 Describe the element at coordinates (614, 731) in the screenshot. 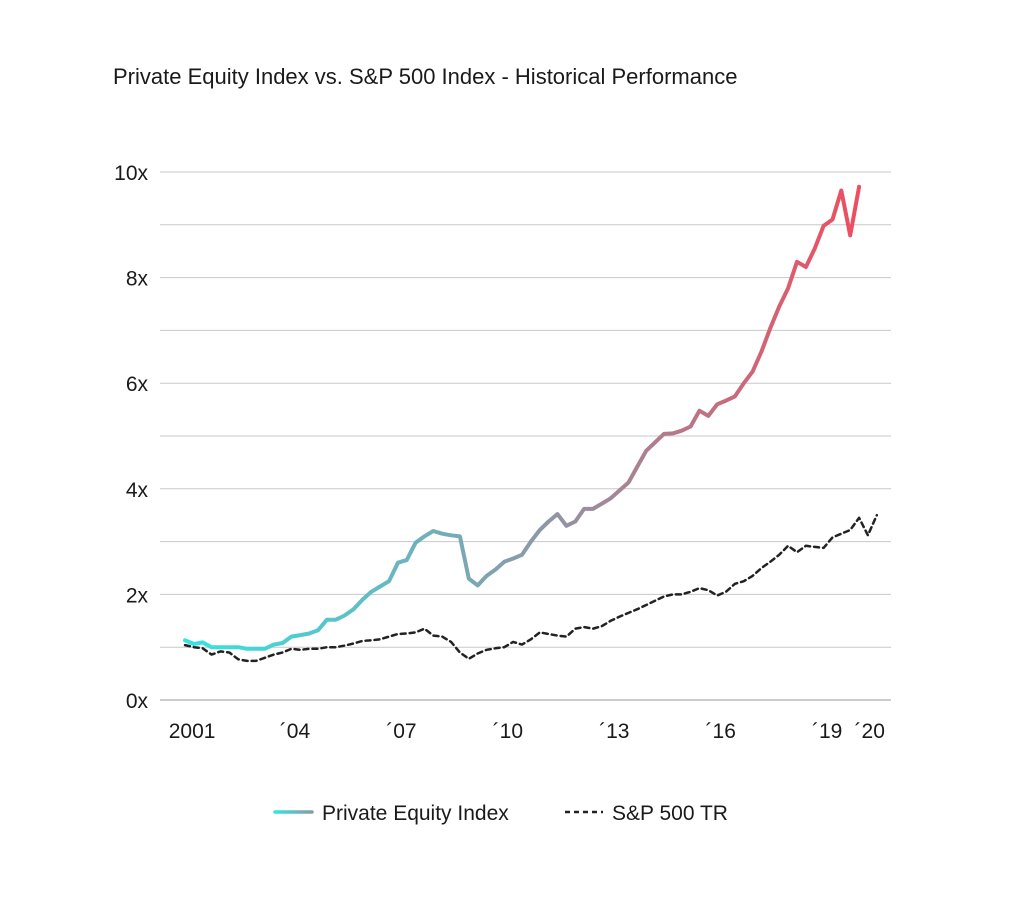

I see `x-tick-label: ´13` at that location.